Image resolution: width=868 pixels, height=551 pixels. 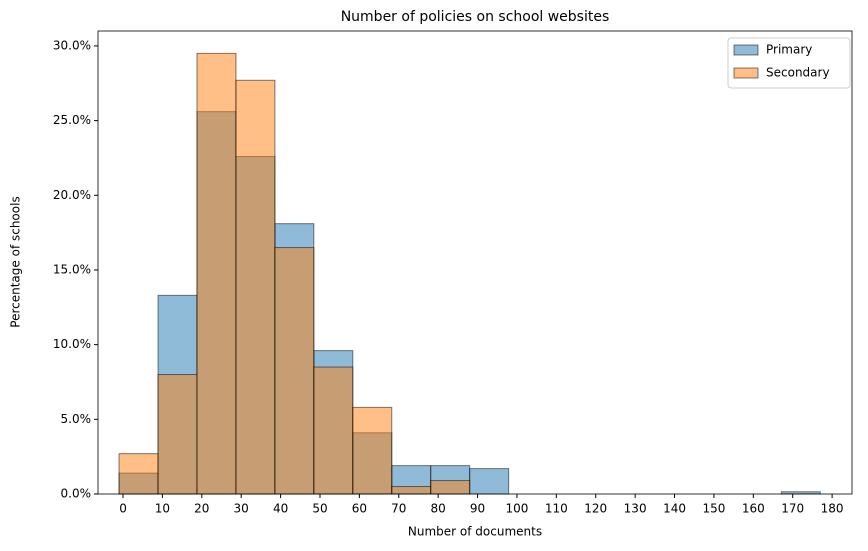 What do you see at coordinates (477, 509) in the screenshot?
I see `x-tick-label: 90` at bounding box center [477, 509].